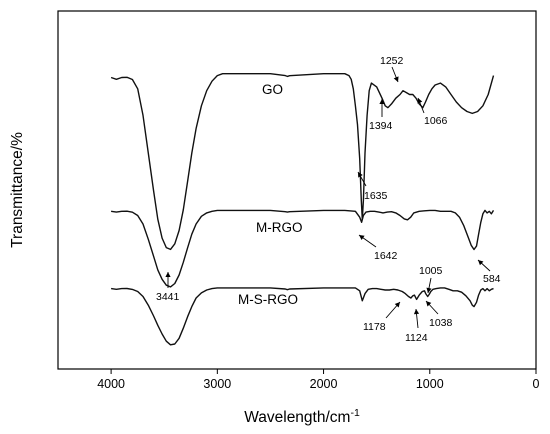  What do you see at coordinates (381, 126) in the screenshot?
I see `annotation-label-1394: 1394` at bounding box center [381, 126].